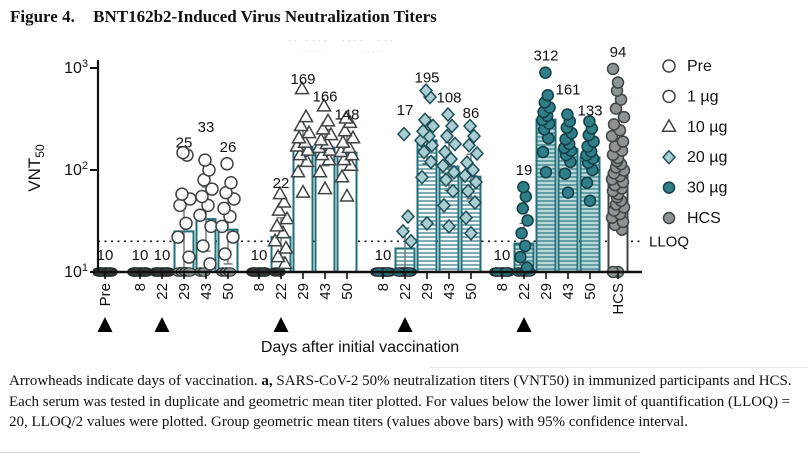 The image size is (809, 457). What do you see at coordinates (707, 157) in the screenshot?
I see `legend-label-4: 20 µg` at bounding box center [707, 157].